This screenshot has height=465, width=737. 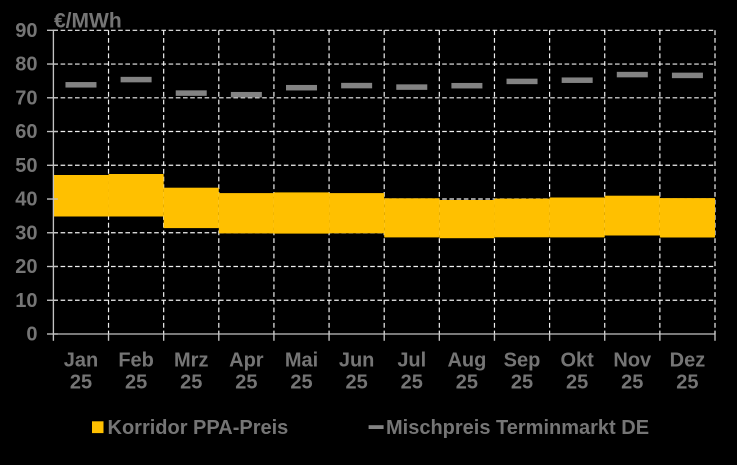 What do you see at coordinates (517, 428) in the screenshot?
I see `svg-text: Mischpreis Terminmarkt DE` at bounding box center [517, 428].